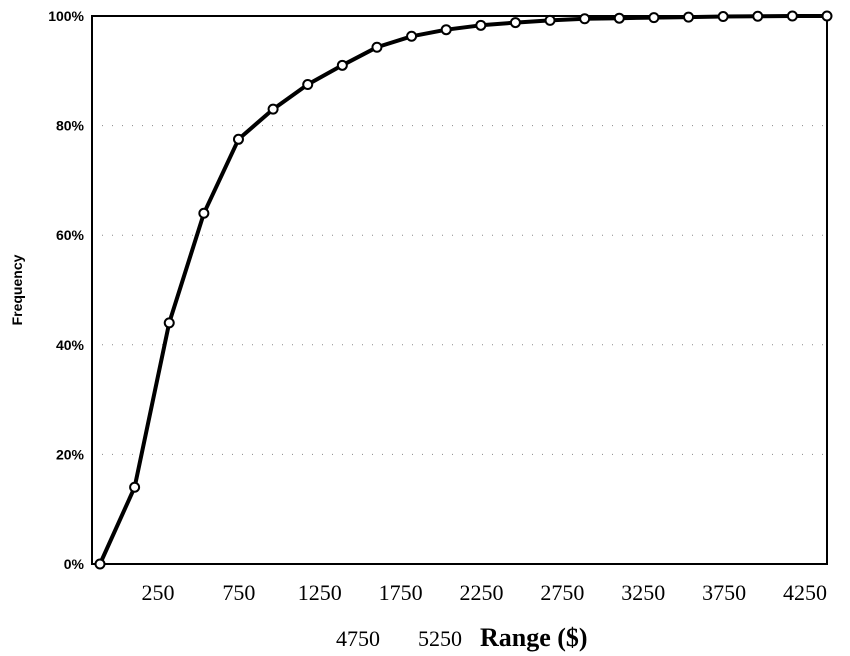 This screenshot has width=850, height=656. Describe the element at coordinates (17, 289) in the screenshot. I see `y-axis-label: Frequency` at that location.